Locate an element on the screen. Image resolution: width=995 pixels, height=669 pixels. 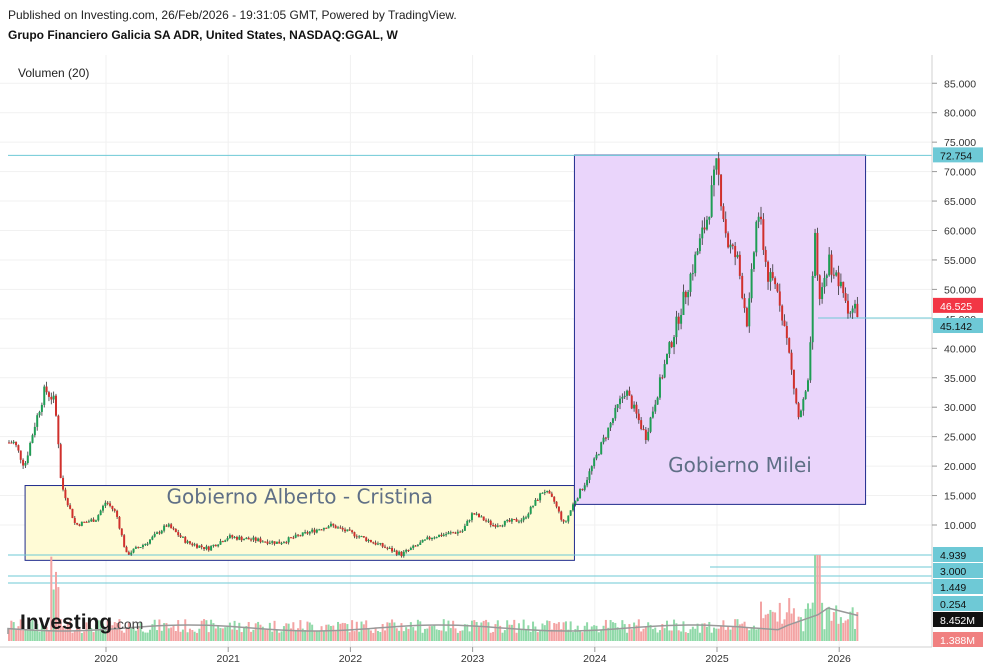
logo-brand: Investing is located at coordinates (66, 622).